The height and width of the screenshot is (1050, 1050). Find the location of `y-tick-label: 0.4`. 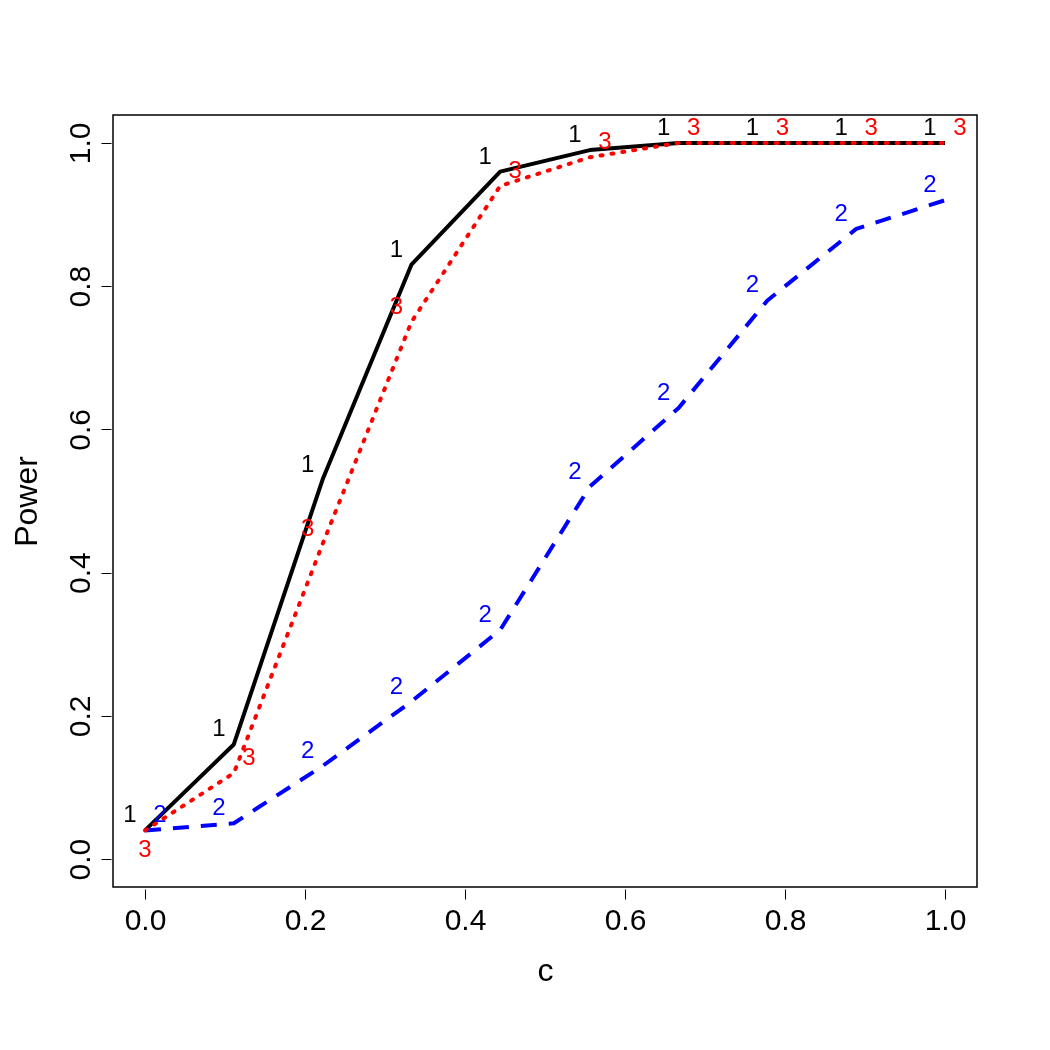

y-tick-label: 0.4 is located at coordinates (79, 573).